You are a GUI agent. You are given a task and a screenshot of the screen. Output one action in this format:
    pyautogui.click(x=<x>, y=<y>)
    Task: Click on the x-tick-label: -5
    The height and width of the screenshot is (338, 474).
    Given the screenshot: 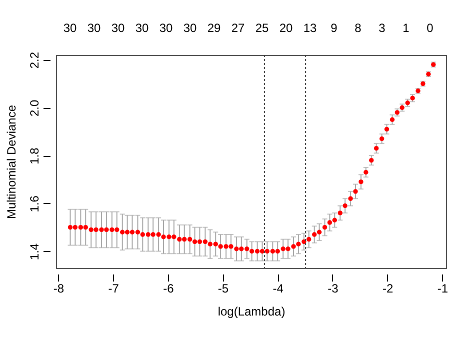 What is the action you would take?
    pyautogui.click(x=223, y=289)
    